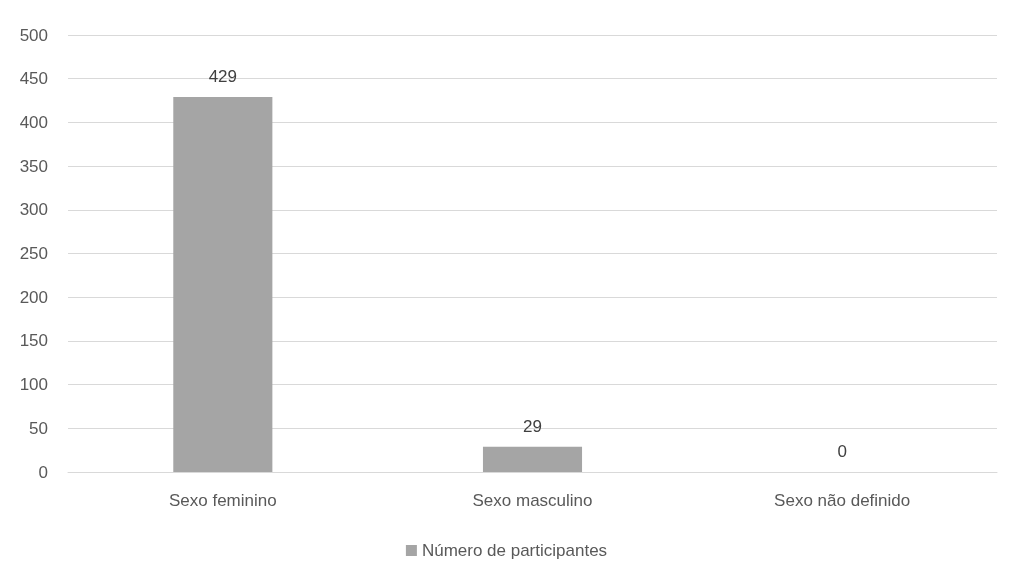 The image size is (1013, 574). Describe the element at coordinates (33, 297) in the screenshot. I see `y-tick-label: 200` at that location.